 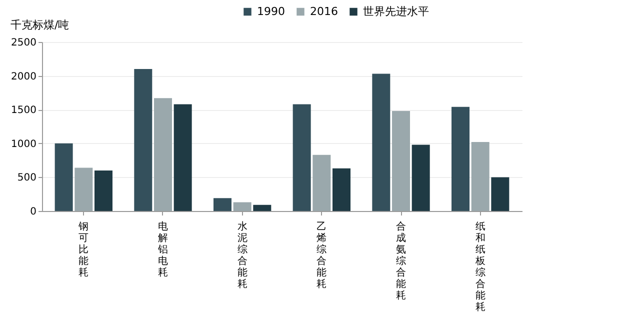 I want to click on y-tick-label: 2500, so click(x=23, y=43).